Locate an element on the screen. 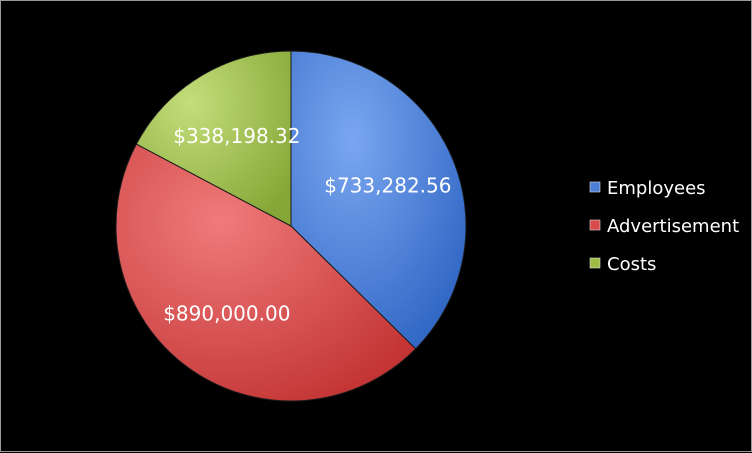  data-label-employees: $733,282.56 is located at coordinates (387, 185).